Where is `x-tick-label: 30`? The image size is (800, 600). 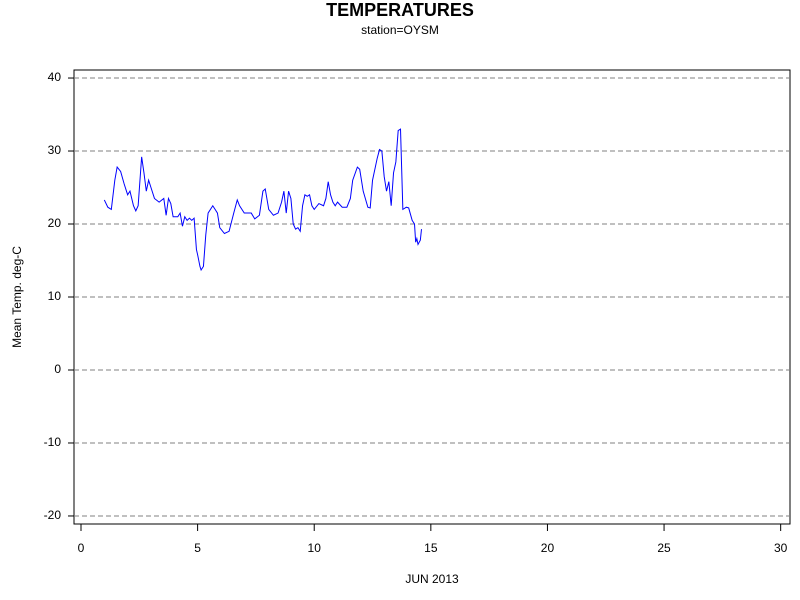
x-tick-label: 30 is located at coordinates (781, 548).